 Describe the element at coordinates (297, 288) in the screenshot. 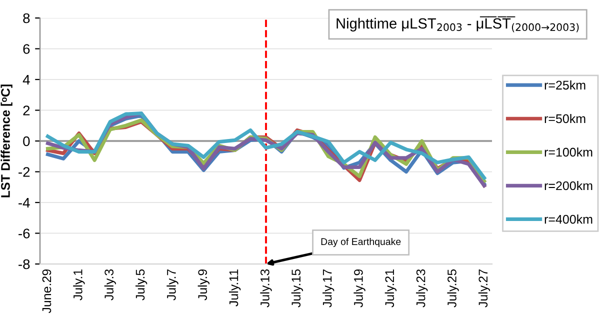

I see `x-tick-label: July.15` at that location.